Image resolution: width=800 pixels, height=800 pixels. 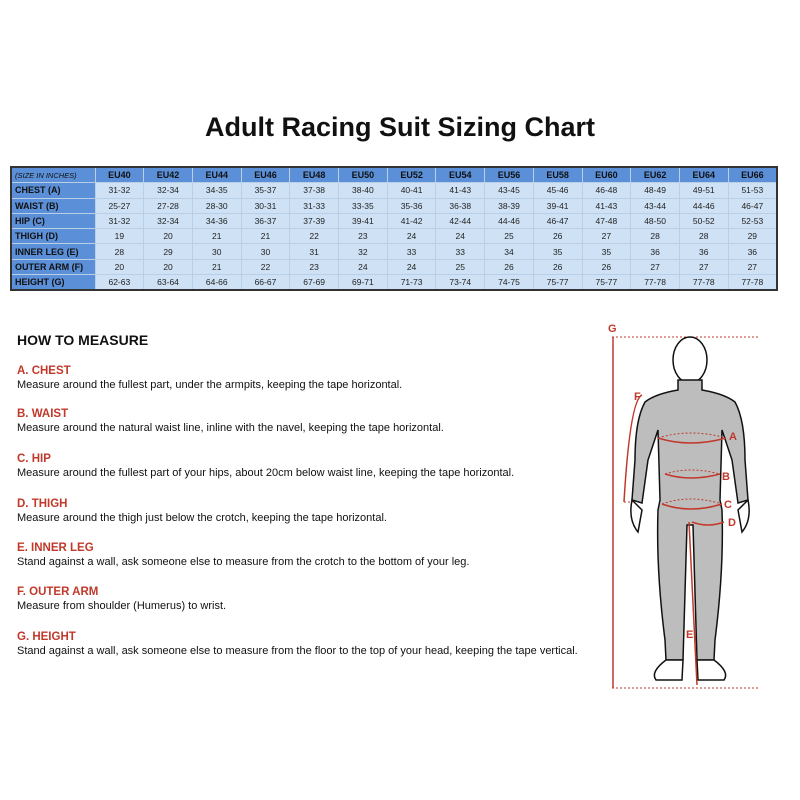 What do you see at coordinates (53, 175) in the screenshot?
I see `units-label: (SIZE IN INCHES)` at bounding box center [53, 175].